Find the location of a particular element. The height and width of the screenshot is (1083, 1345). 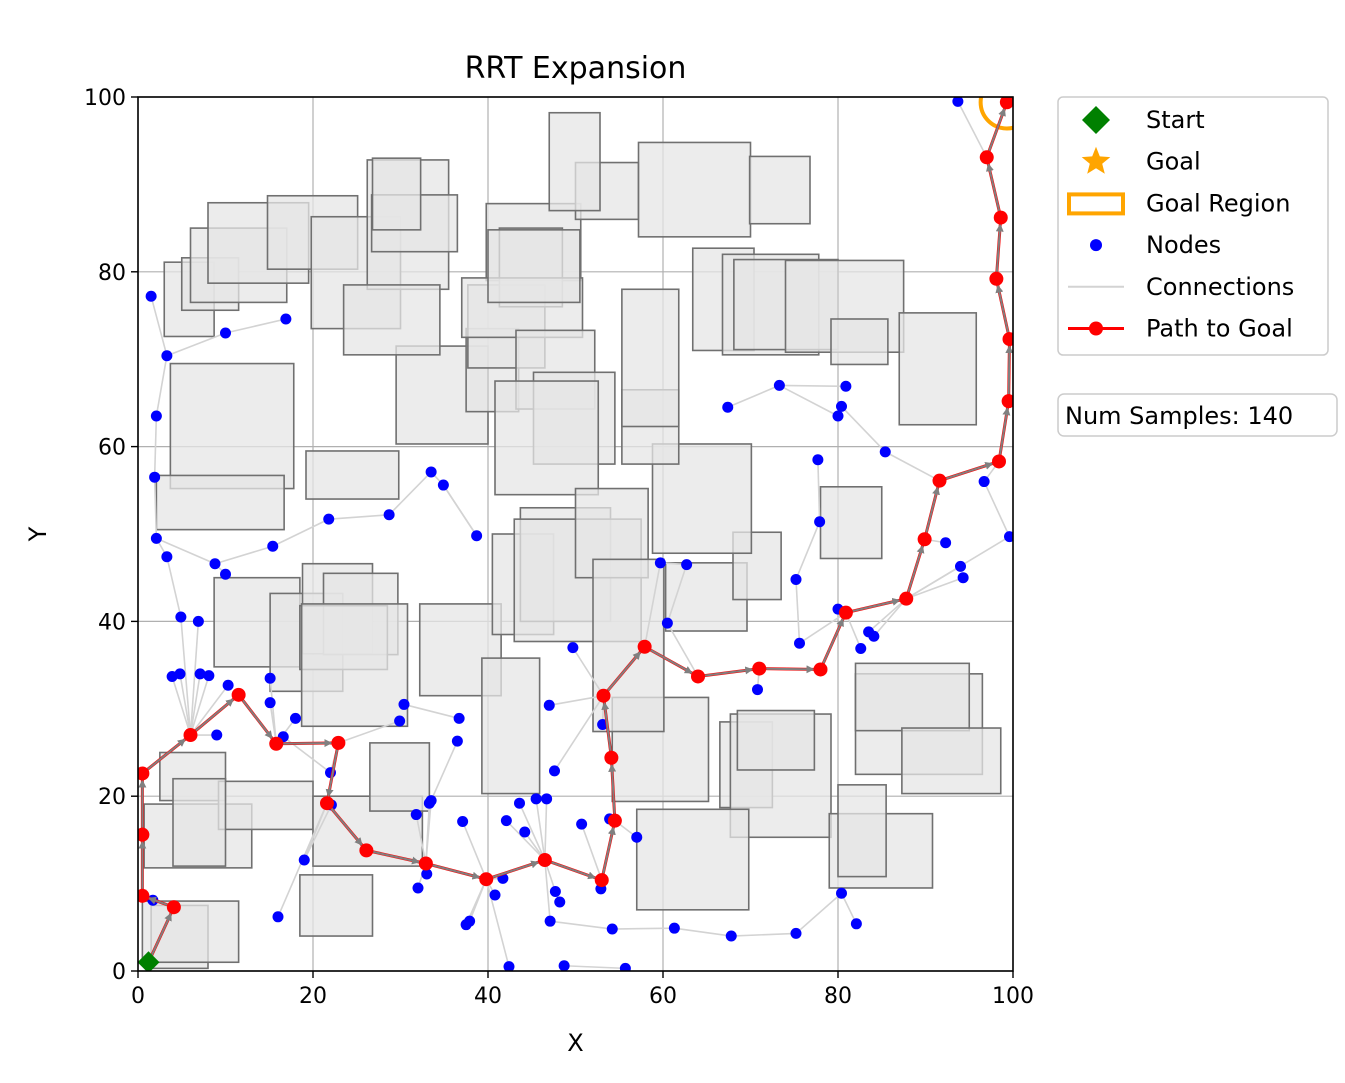

y-tick-label: 20 is located at coordinates (112, 797).